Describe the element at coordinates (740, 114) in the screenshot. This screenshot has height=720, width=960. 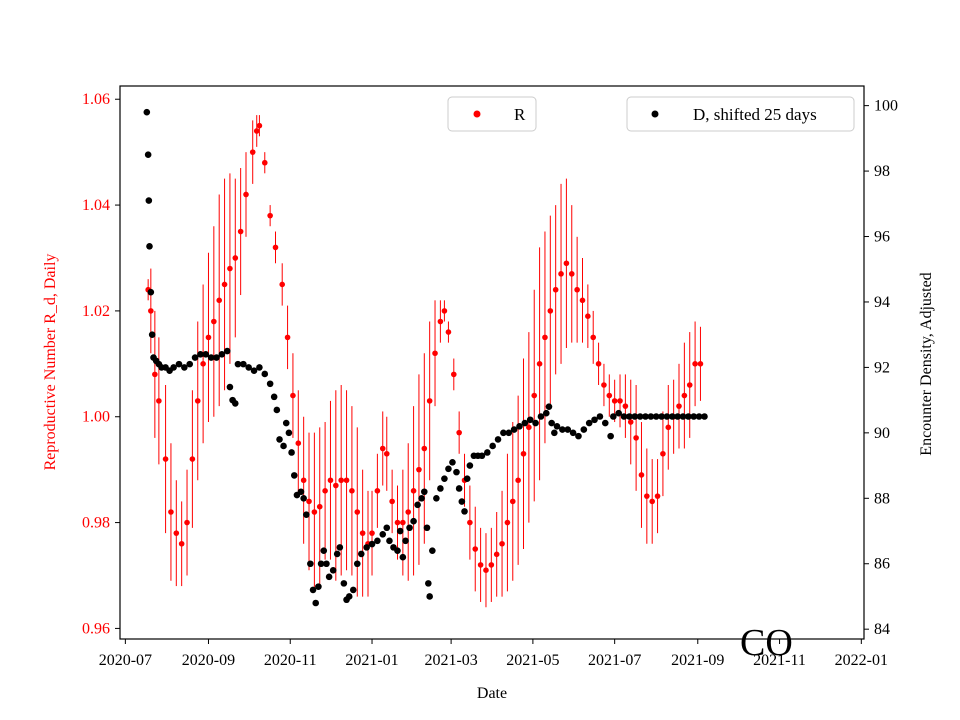
I see `legend-d-box` at that location.